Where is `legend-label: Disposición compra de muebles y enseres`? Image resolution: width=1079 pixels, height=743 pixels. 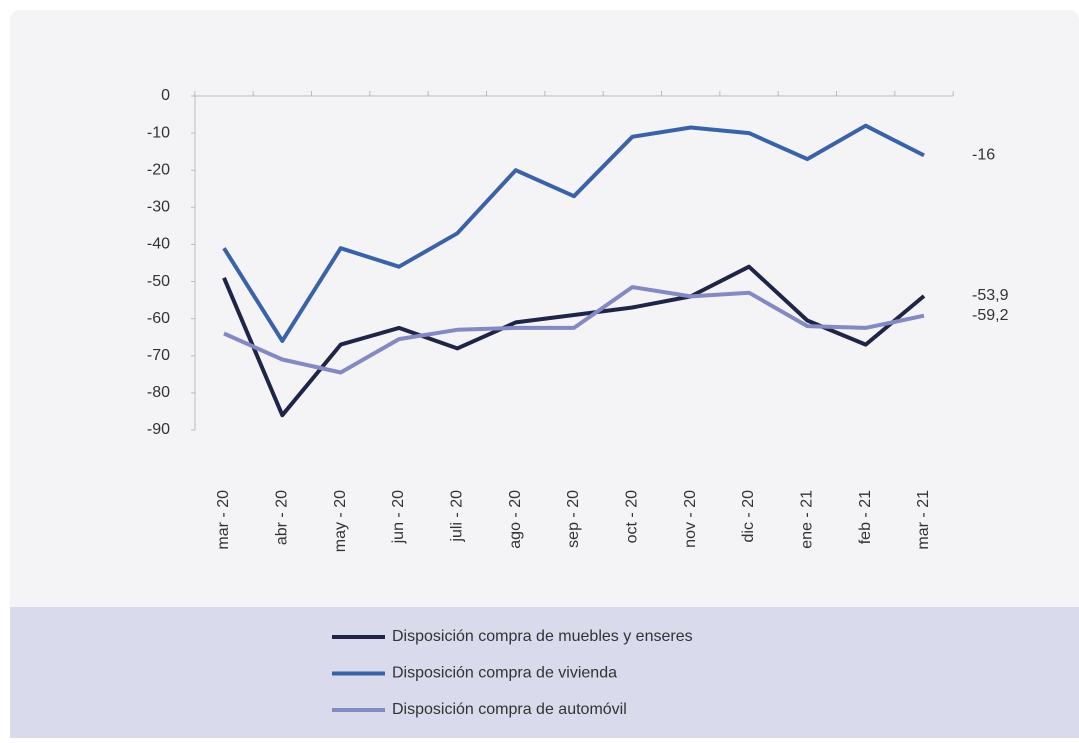 legend-label: Disposición compra de muebles y enseres is located at coordinates (542, 636).